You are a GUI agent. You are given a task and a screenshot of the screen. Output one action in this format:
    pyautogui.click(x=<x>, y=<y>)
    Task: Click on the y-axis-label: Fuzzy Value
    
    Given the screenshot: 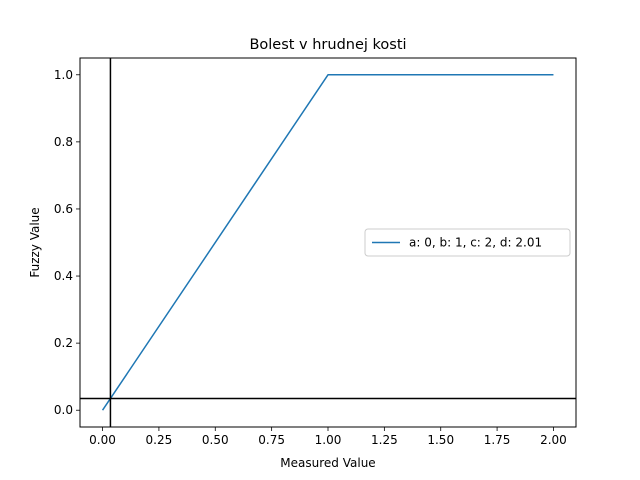 What is the action you would take?
    pyautogui.click(x=35, y=242)
    